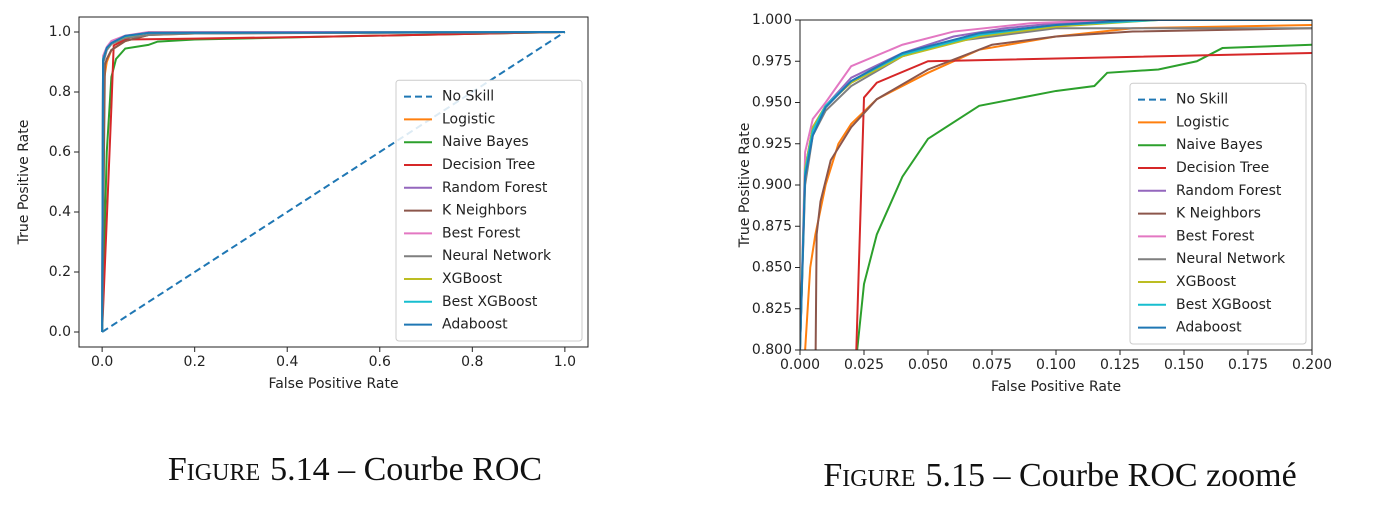 Image resolution: width=1385 pixels, height=507 pixels. What do you see at coordinates (565, 362) in the screenshot?
I see `x-tick-label: 1.0` at bounding box center [565, 362].